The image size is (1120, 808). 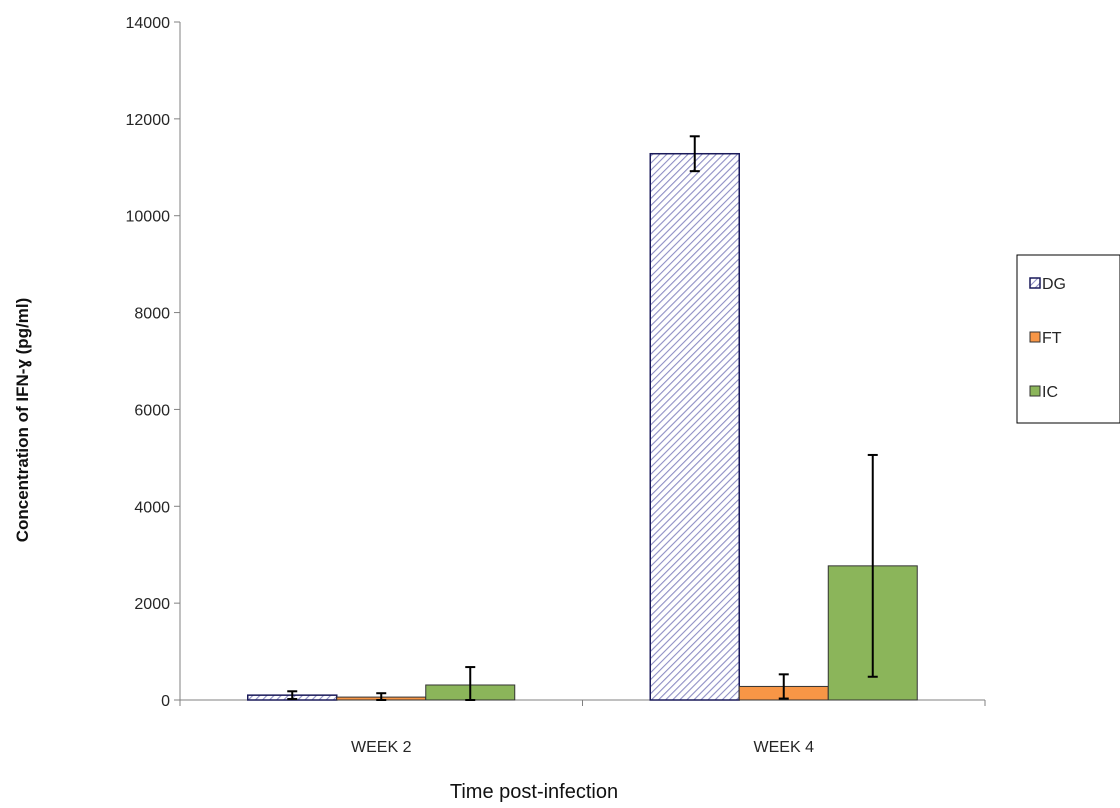 What do you see at coordinates (1052, 338) in the screenshot?
I see `legend-label-ft: FT` at bounding box center [1052, 338].